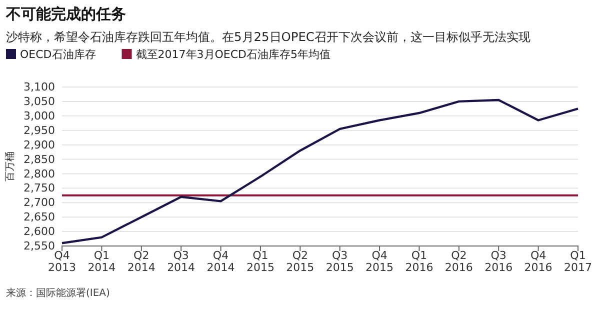  I want to click on legend-label: 截至2017年3月OECD石油库存5年均值, so click(233, 54).